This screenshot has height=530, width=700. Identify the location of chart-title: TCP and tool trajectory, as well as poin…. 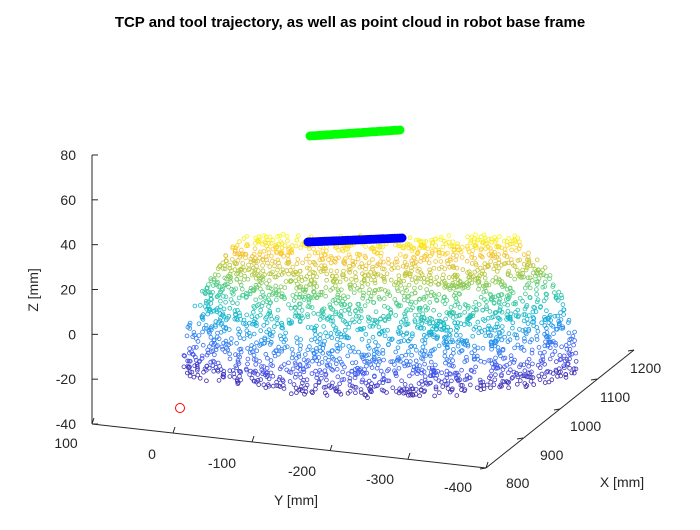
(350, 22).